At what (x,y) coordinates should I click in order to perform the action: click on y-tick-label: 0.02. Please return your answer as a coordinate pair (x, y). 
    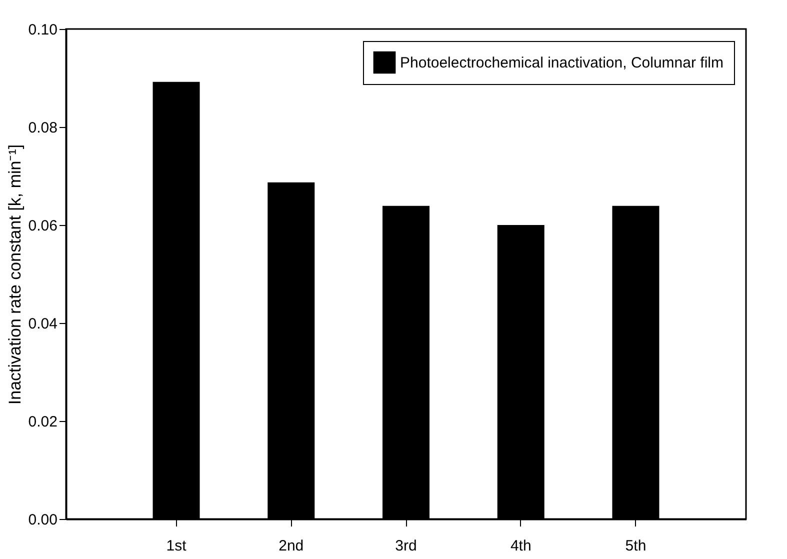
    Looking at the image, I should click on (43, 422).